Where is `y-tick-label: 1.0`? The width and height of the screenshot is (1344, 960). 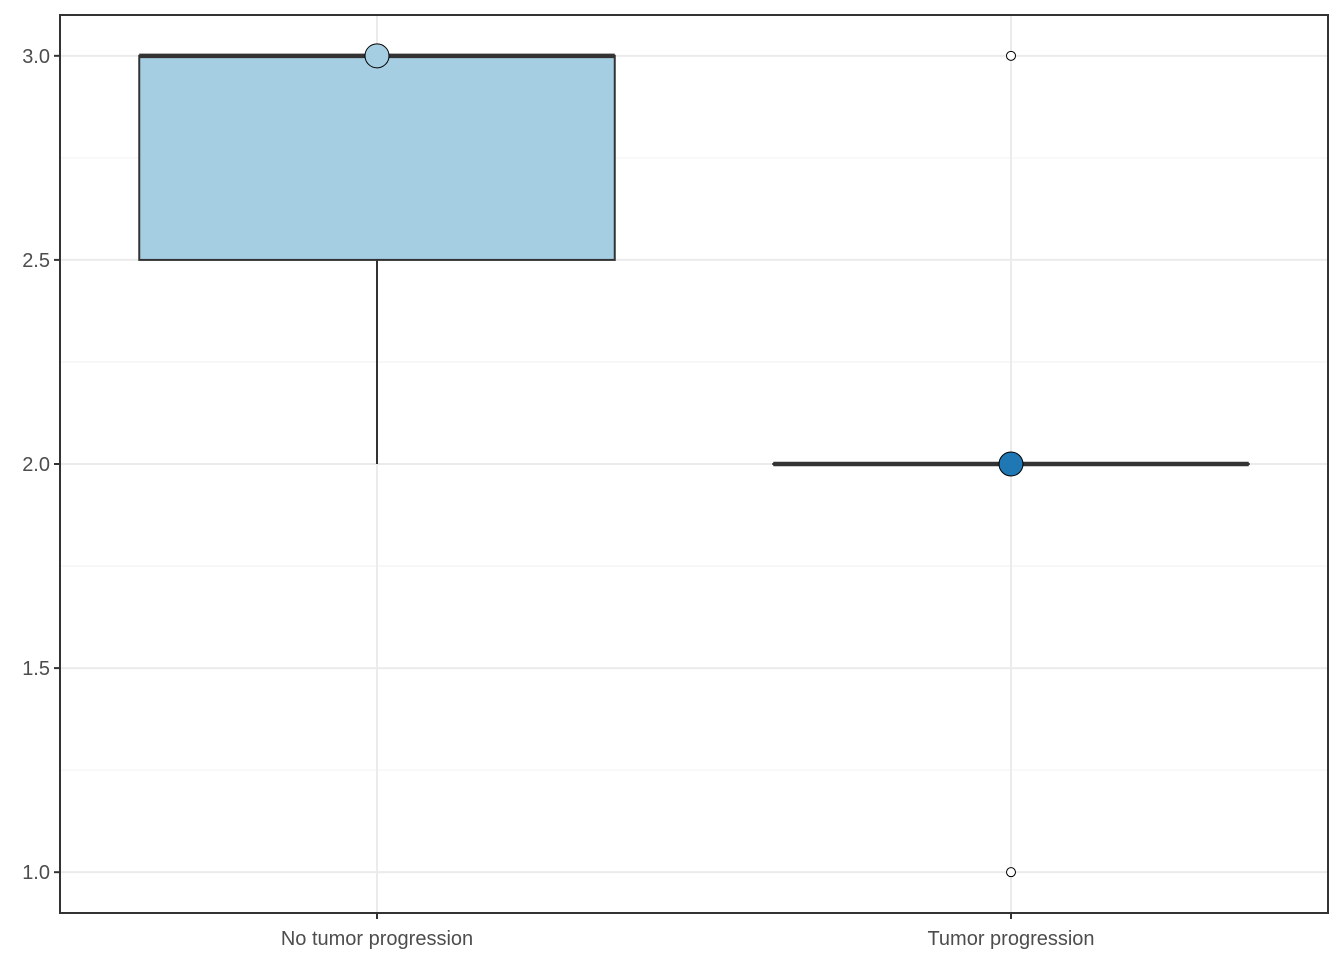 y-tick-label: 1.0 is located at coordinates (36, 873).